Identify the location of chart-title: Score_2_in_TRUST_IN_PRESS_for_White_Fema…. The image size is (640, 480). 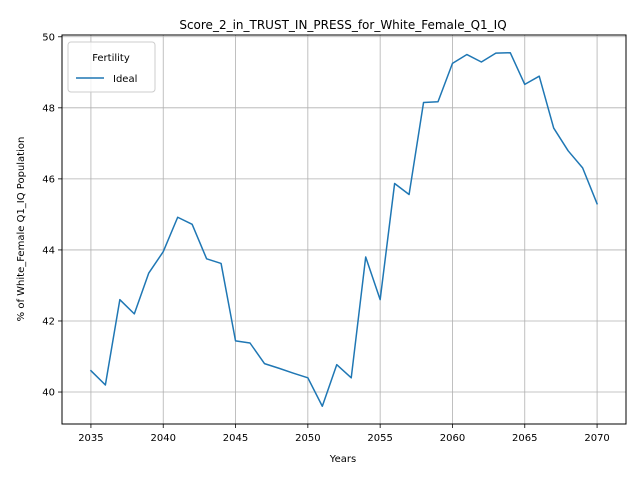
(342, 25).